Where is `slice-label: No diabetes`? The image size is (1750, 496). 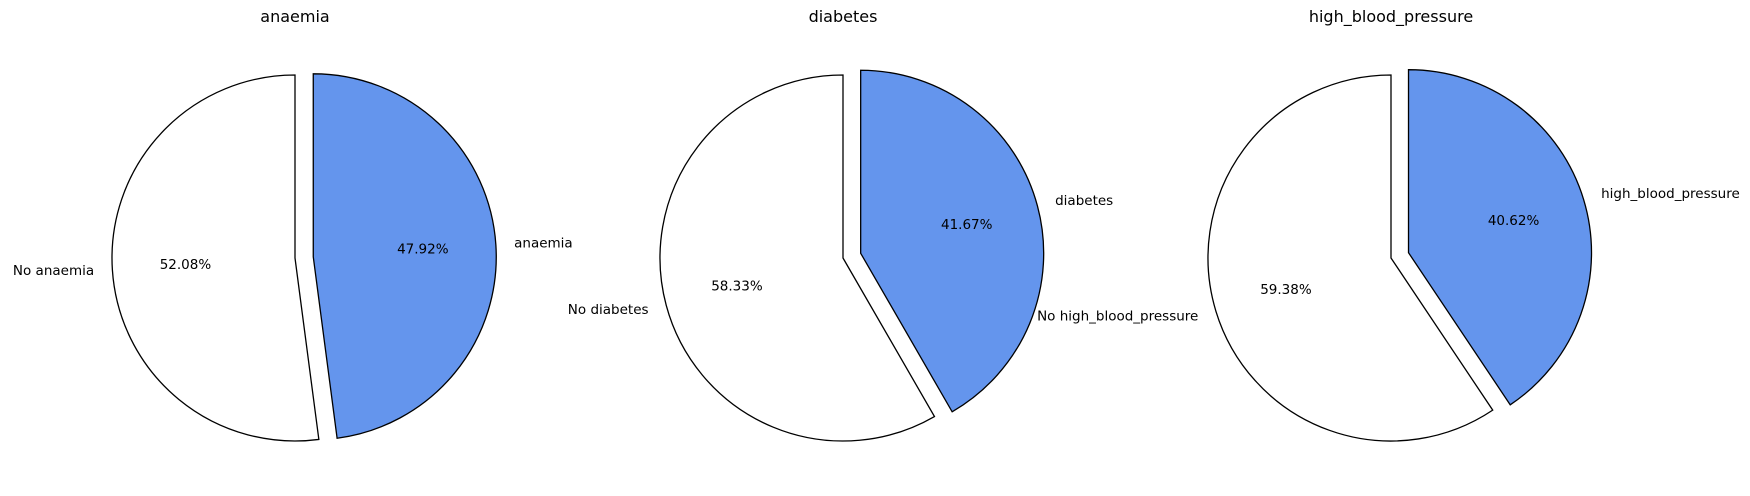
slice-label: No diabetes is located at coordinates (608, 310).